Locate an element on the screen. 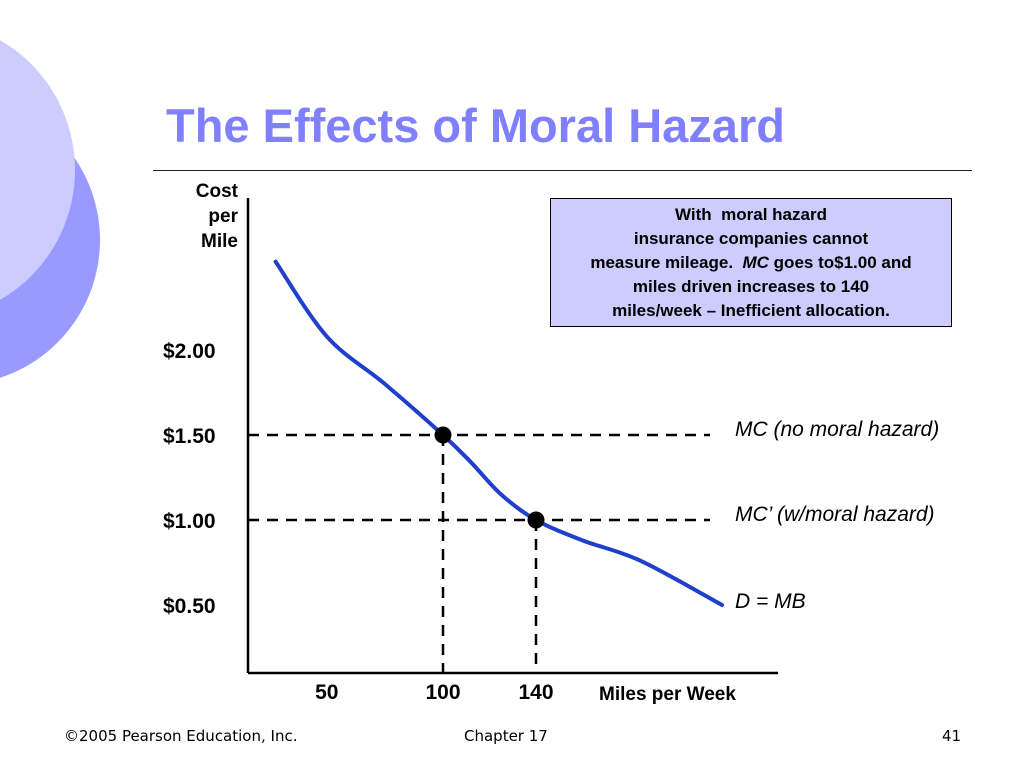 The width and height of the screenshot is (1024, 768). note-line-4: miles driven increases to 140 is located at coordinates (751, 286).